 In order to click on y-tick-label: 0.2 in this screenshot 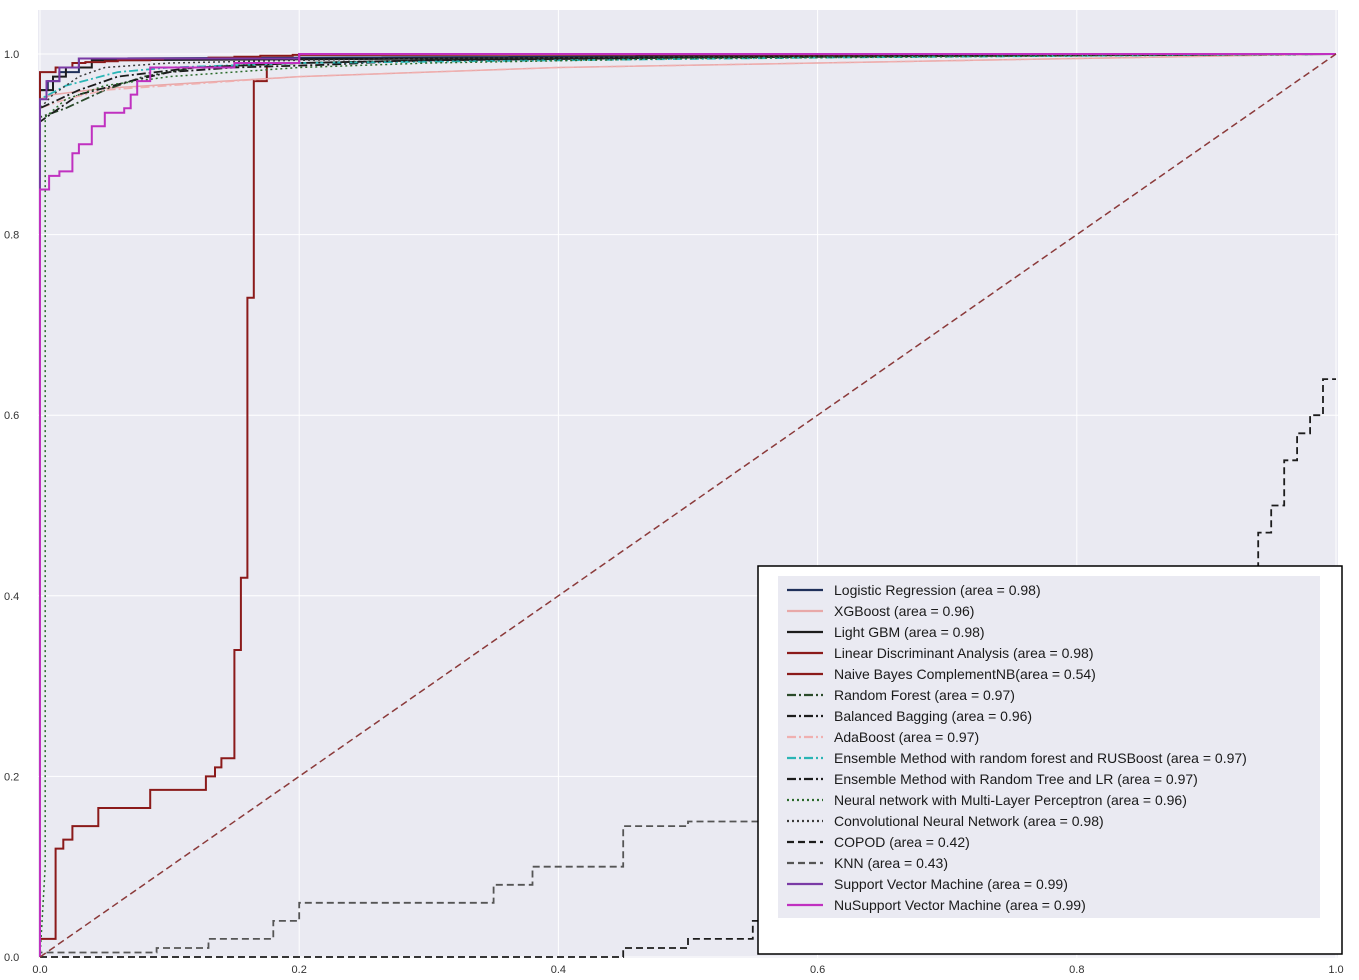, I will do `click(11, 777)`.